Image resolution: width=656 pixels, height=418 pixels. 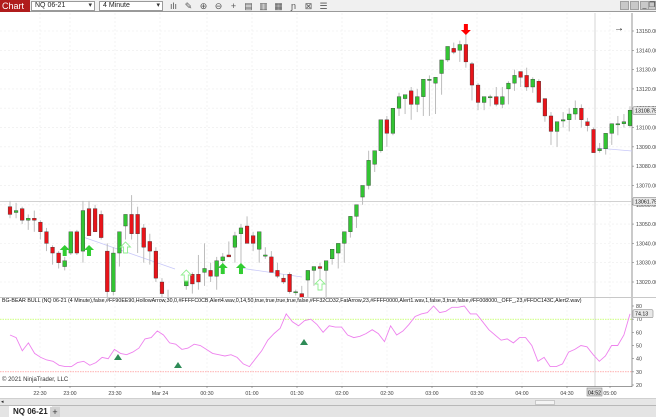 I want to click on instrument-selector: NQ 06-21 ▾, so click(x=63, y=6).